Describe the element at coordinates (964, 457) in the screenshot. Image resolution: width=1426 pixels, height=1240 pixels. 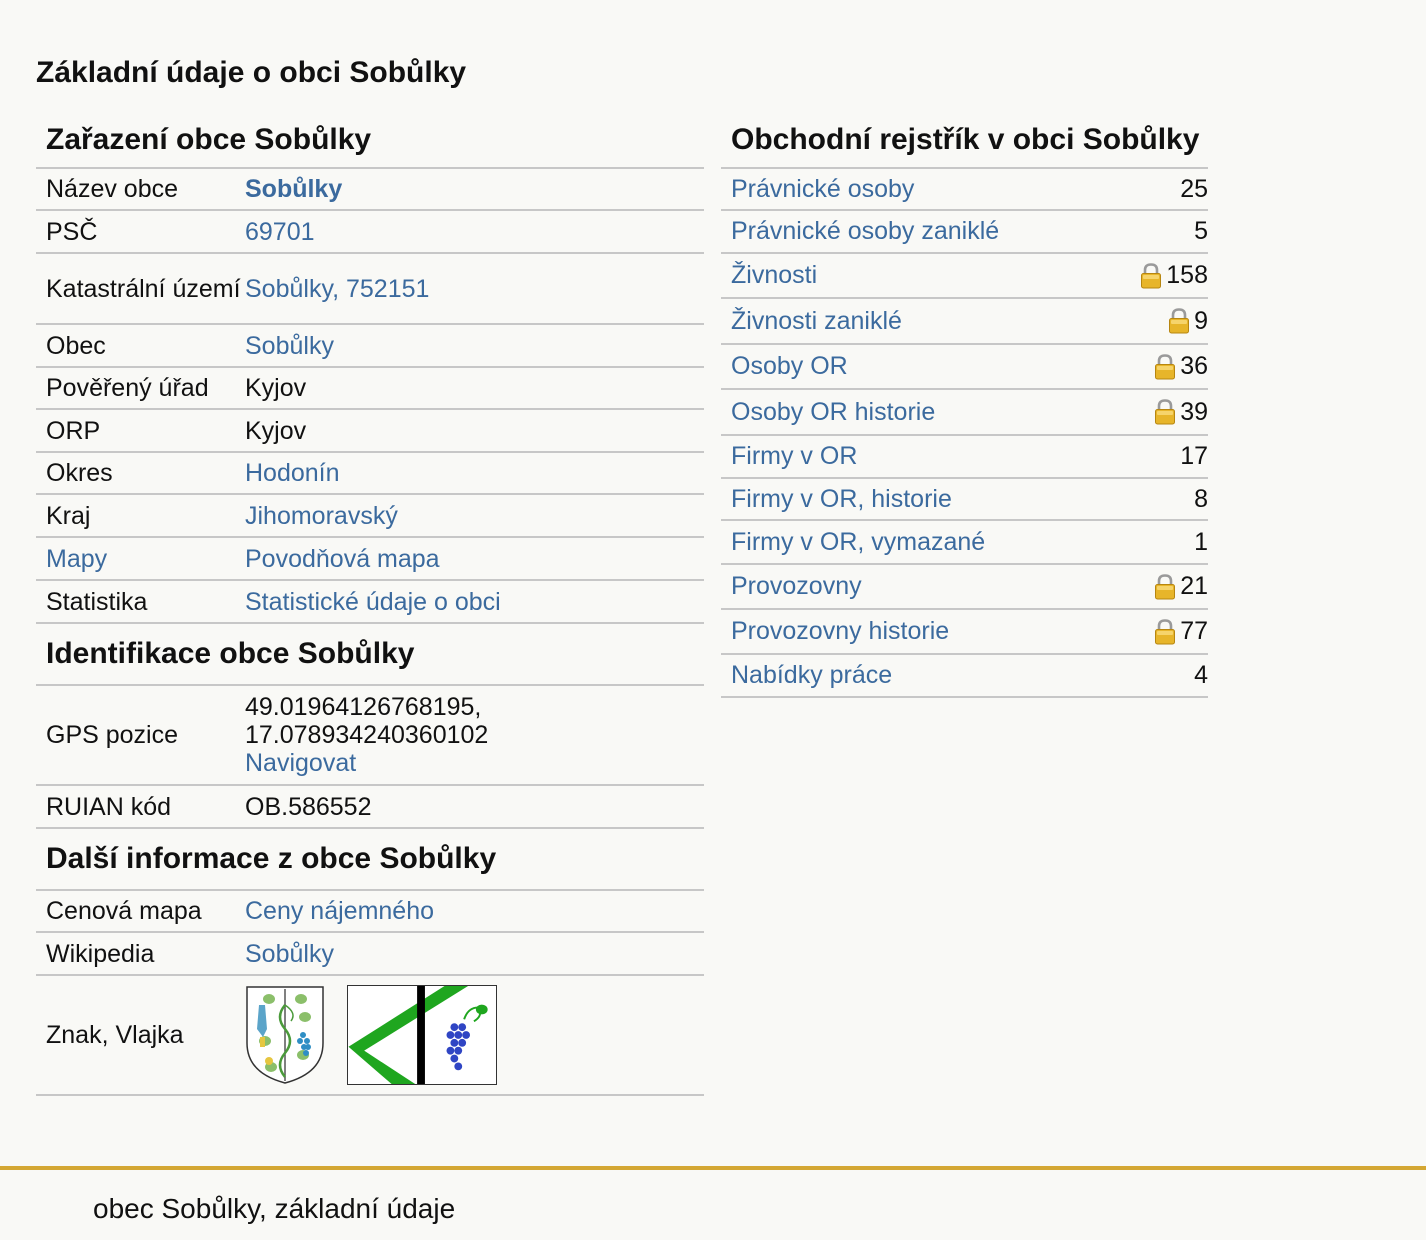
I see `register-row: Firmy v OR 17` at that location.